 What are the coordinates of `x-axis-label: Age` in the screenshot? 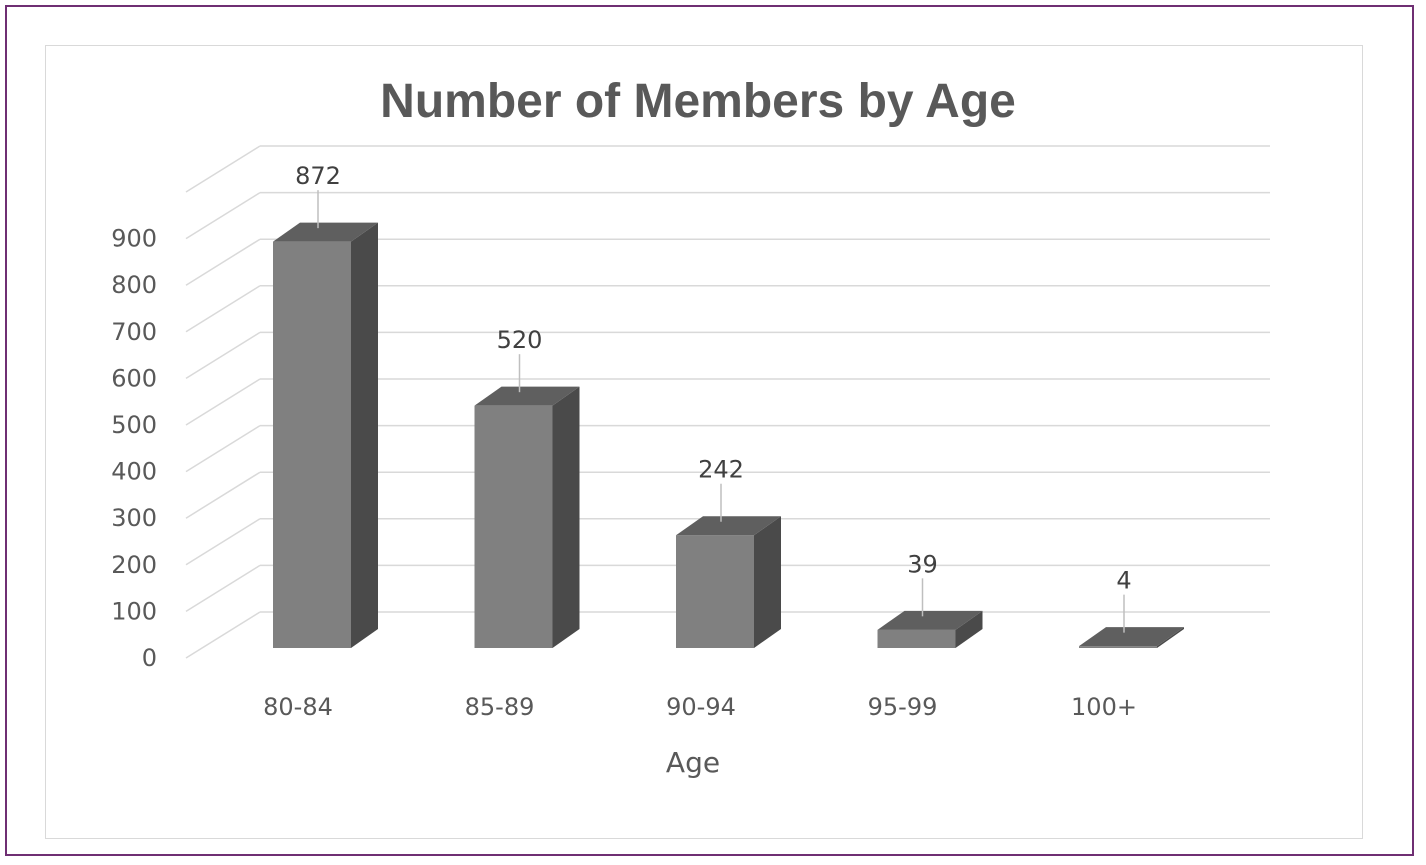 It's located at (693, 762).